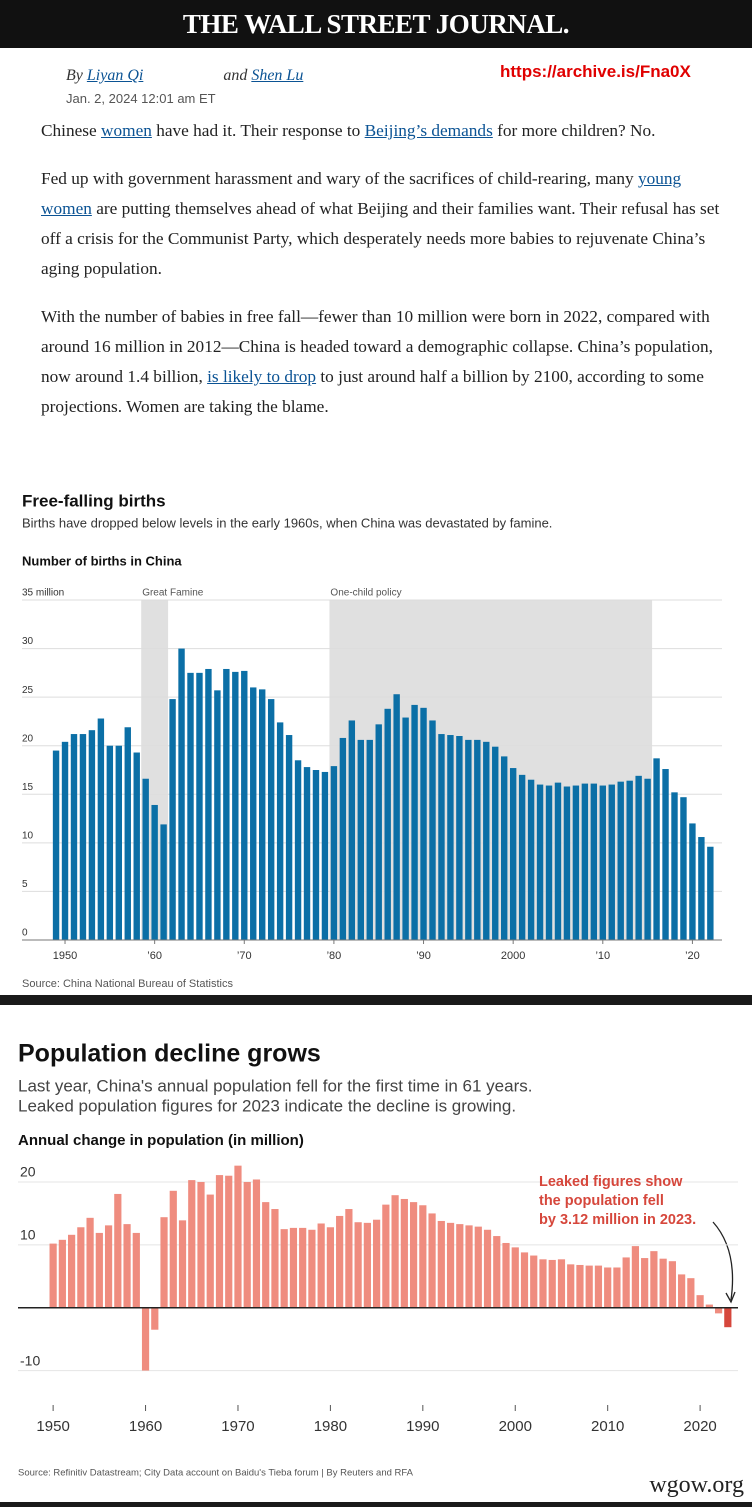 The width and height of the screenshot is (752, 1507). What do you see at coordinates (376, 1000) in the screenshot?
I see `divider` at bounding box center [376, 1000].